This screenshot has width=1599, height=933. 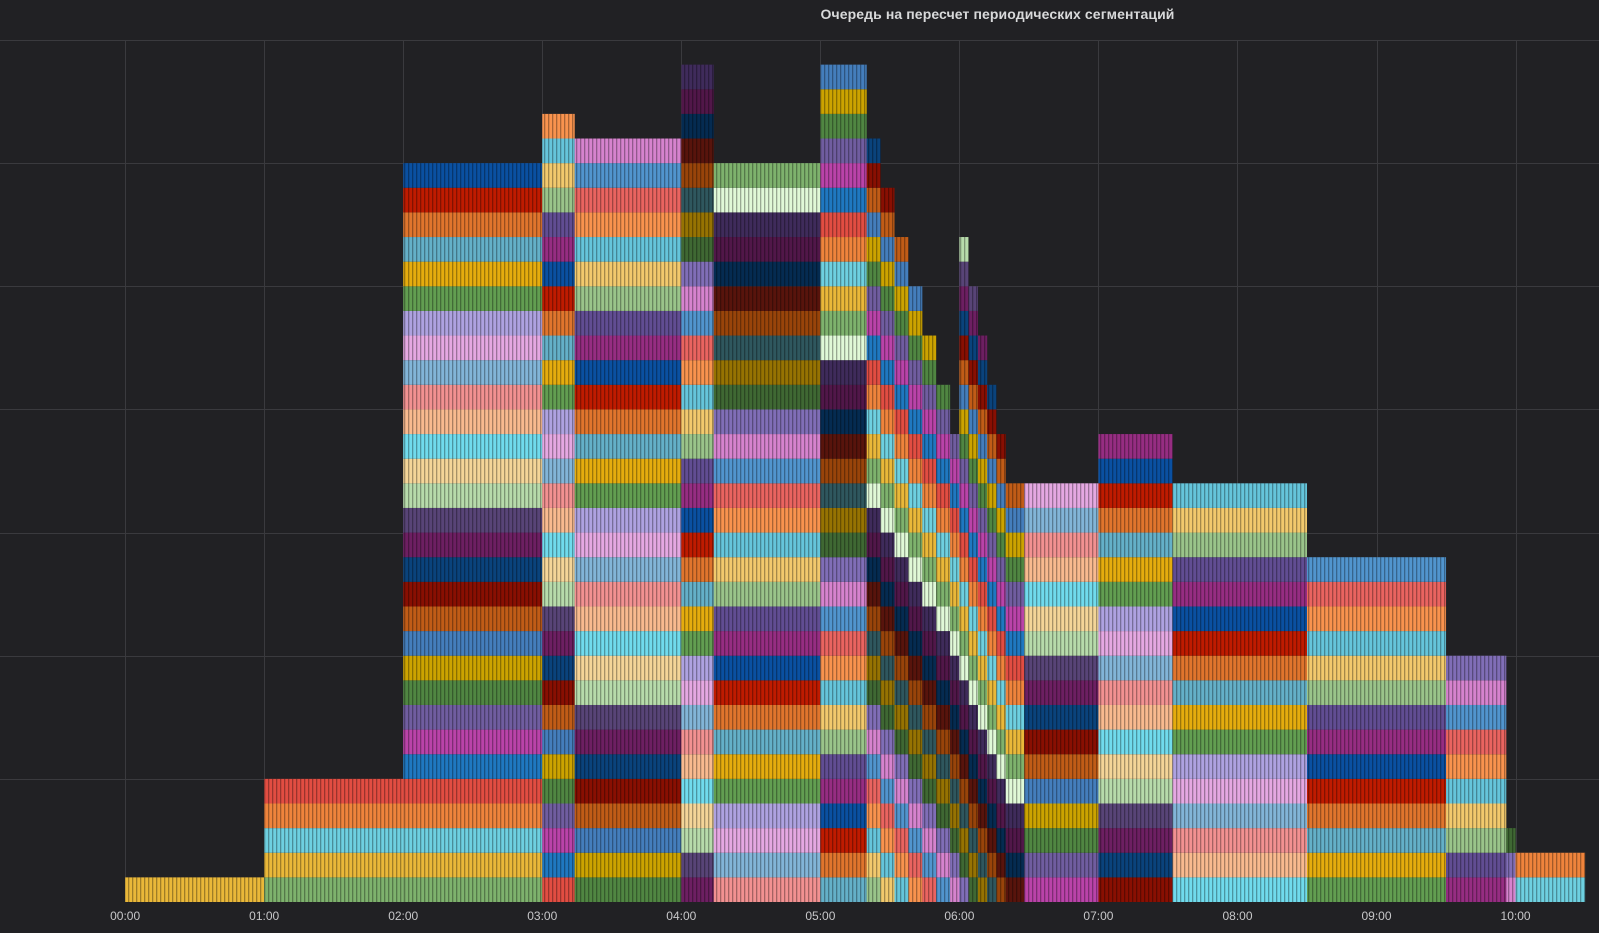 I want to click on x-tick-label: 06:00, so click(x=959, y=916).